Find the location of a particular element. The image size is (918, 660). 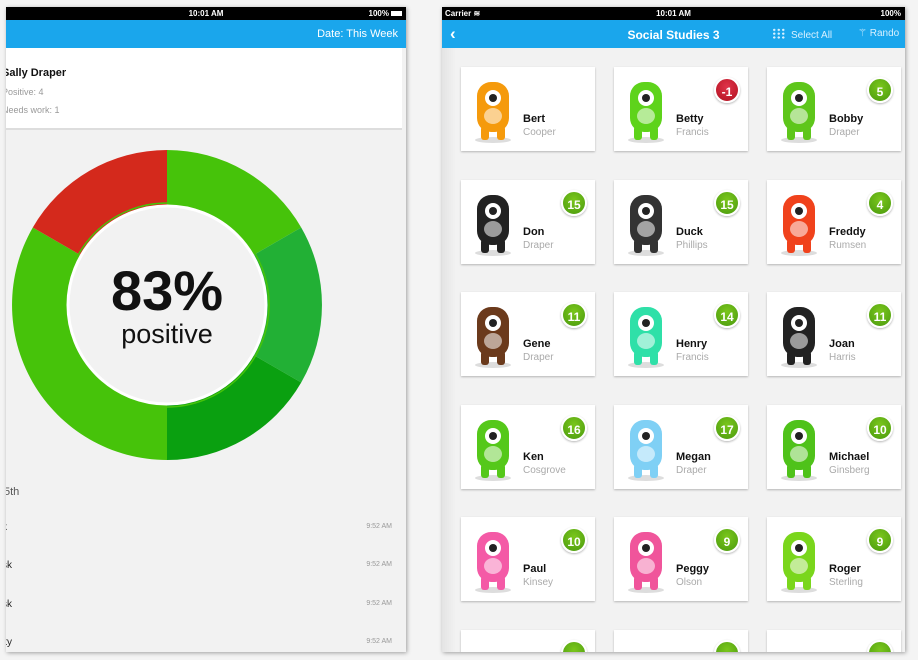

student-first-name: Don is located at coordinates (534, 232).